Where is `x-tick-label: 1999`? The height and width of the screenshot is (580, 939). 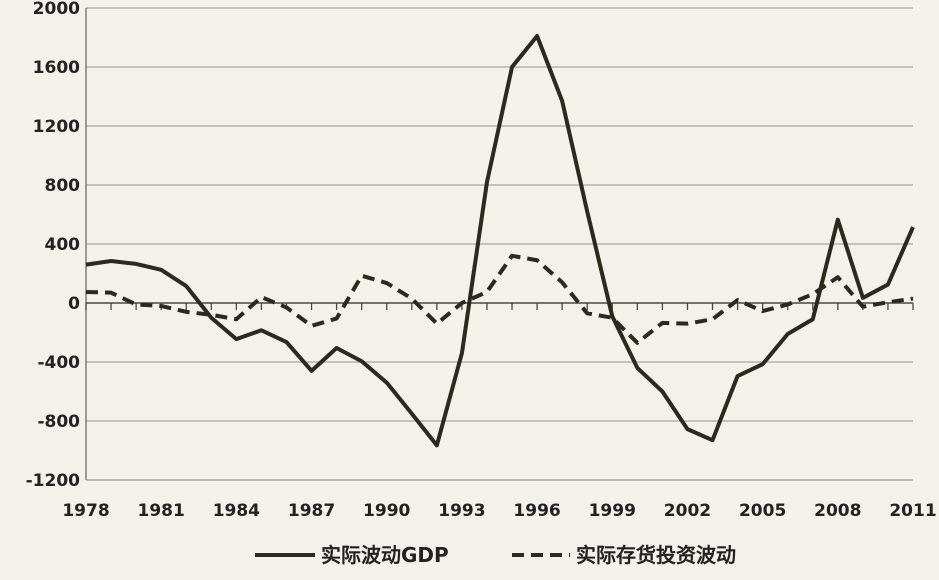 x-tick-label: 1999 is located at coordinates (612, 511).